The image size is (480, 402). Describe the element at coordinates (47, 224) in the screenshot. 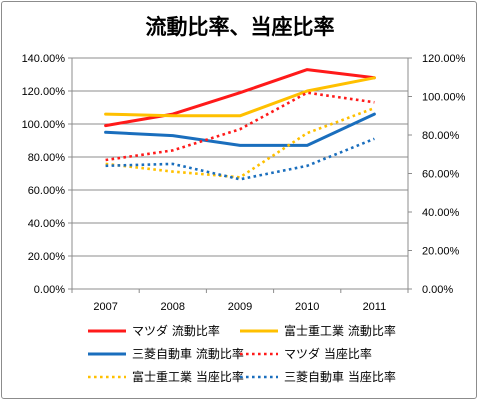

I see `left-axis-tick-label: 40.00%` at that location.